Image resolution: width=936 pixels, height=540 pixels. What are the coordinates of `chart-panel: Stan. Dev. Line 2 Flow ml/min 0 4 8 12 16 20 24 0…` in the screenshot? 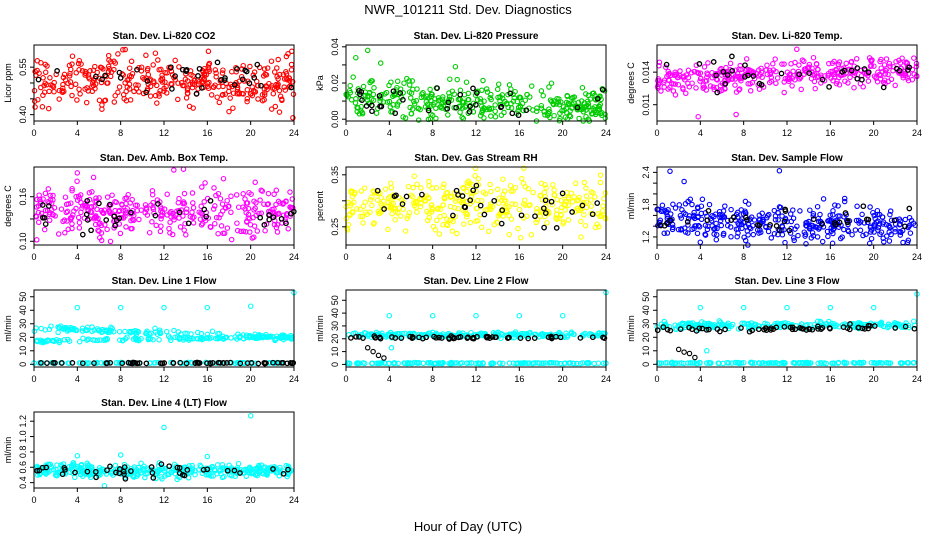 It's located at (463, 330).